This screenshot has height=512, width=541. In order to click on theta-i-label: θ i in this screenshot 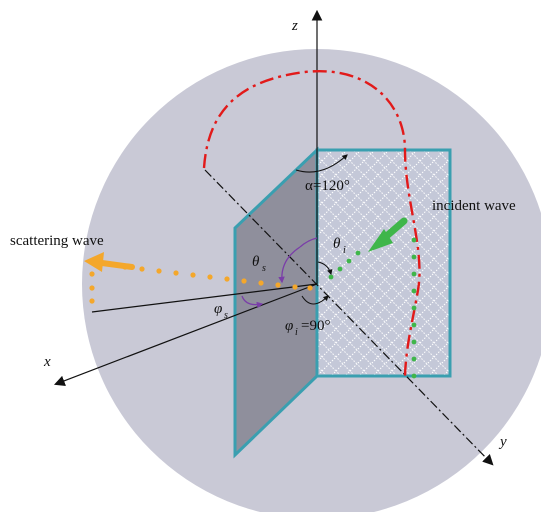, I will do `click(339, 246)`.